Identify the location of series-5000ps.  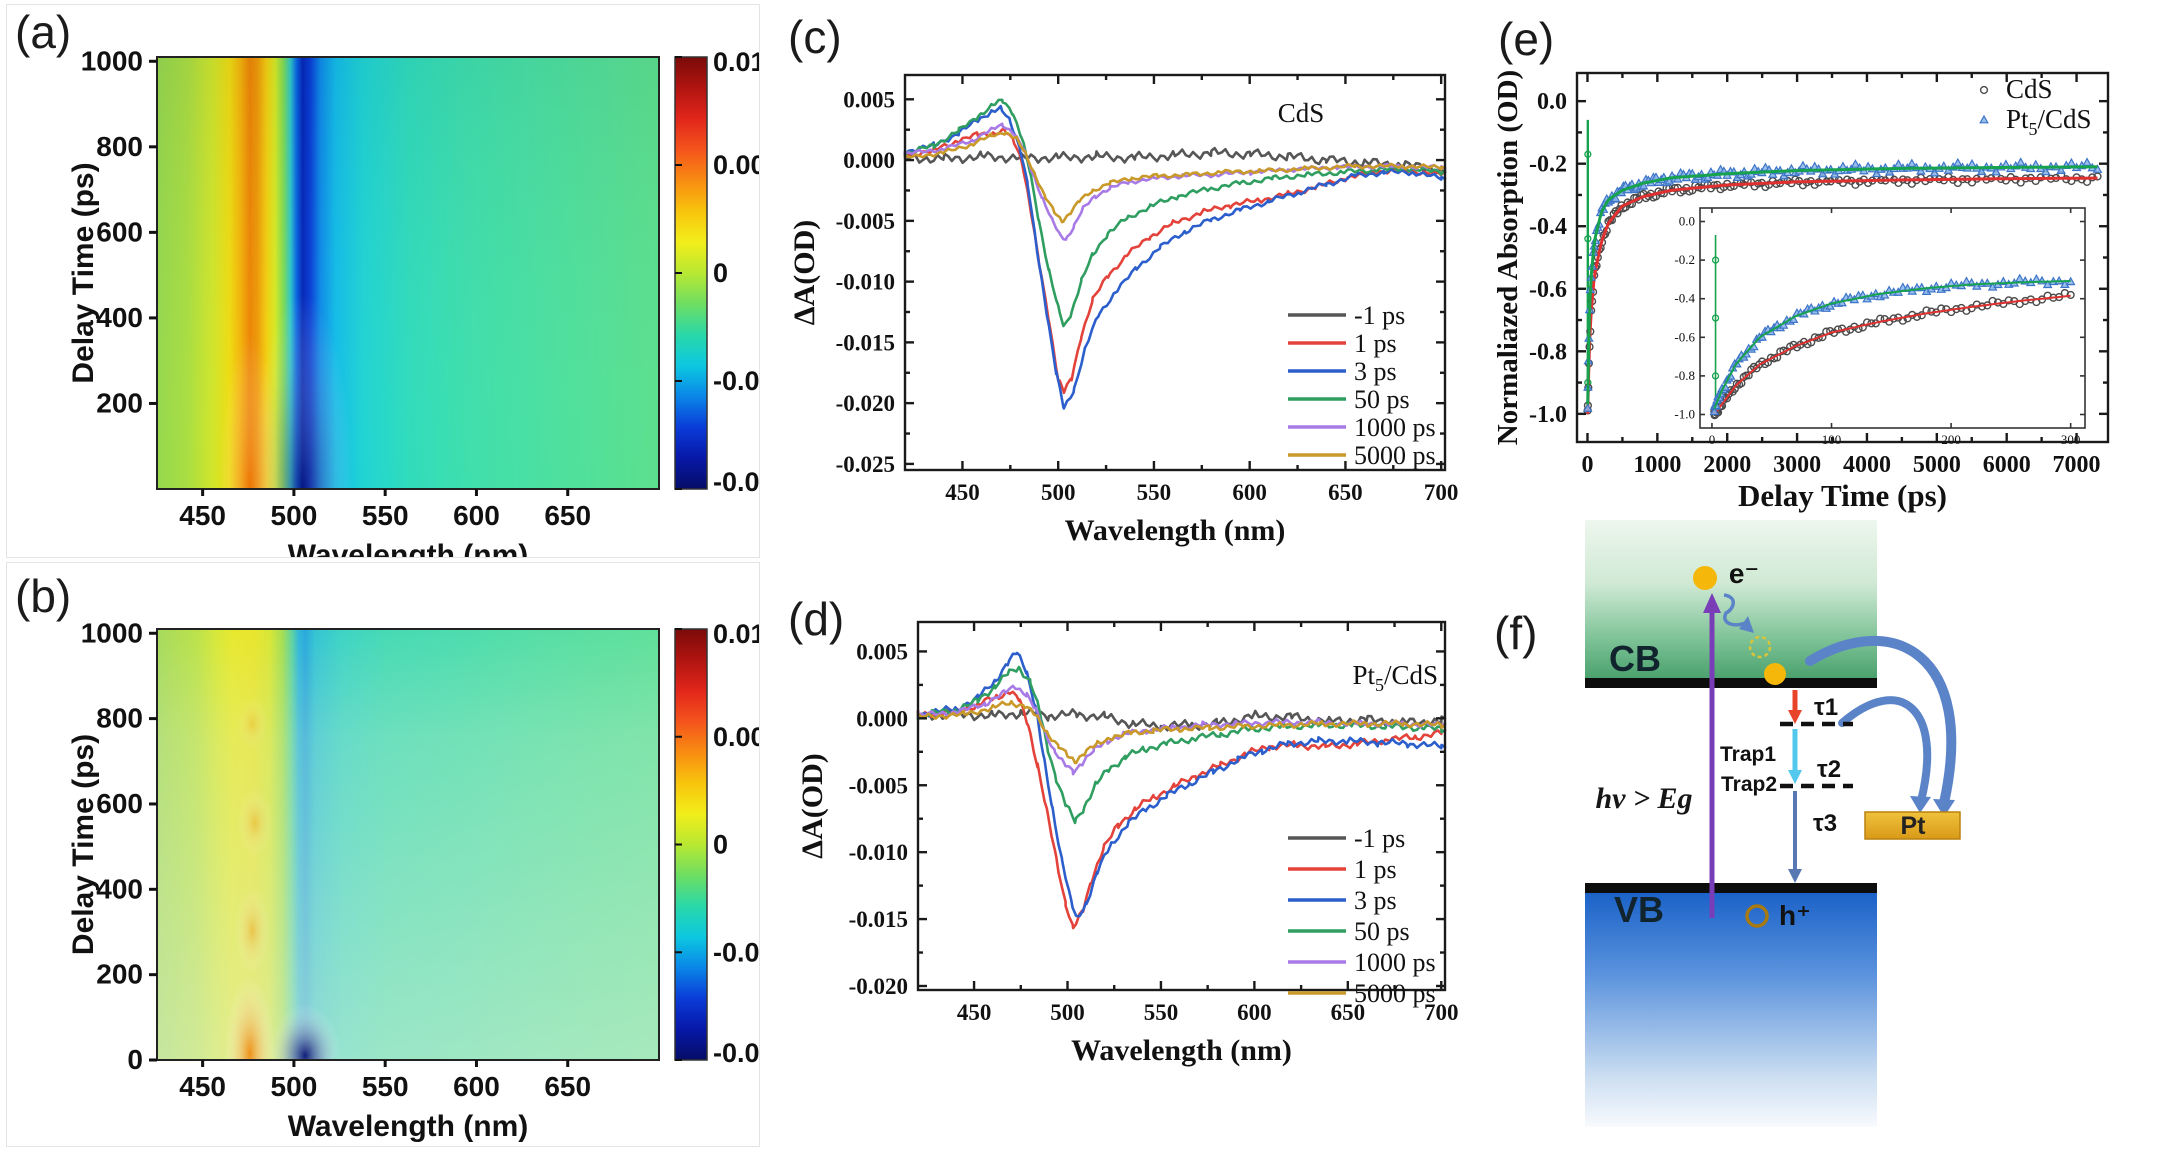
(1181, 732).